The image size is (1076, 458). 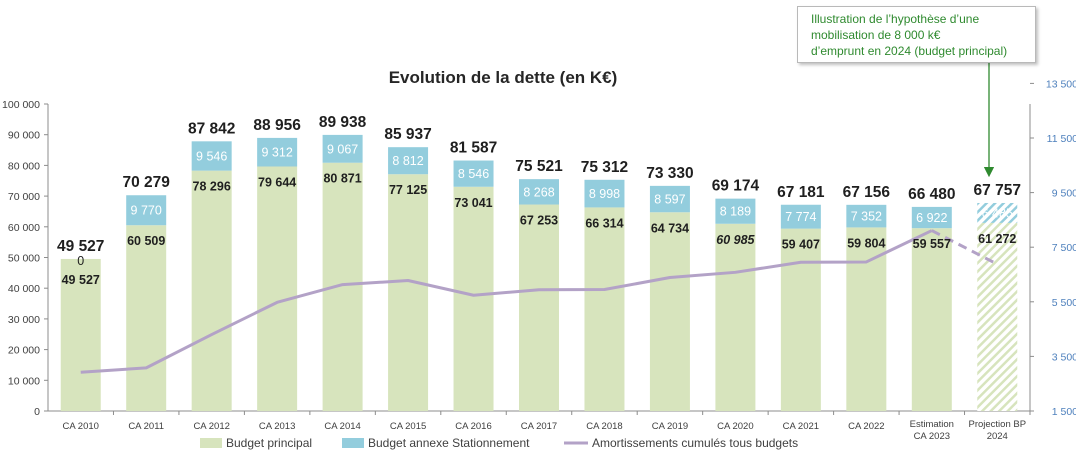 I want to click on y2-tick-label: 3 500, so click(x=1064, y=357).